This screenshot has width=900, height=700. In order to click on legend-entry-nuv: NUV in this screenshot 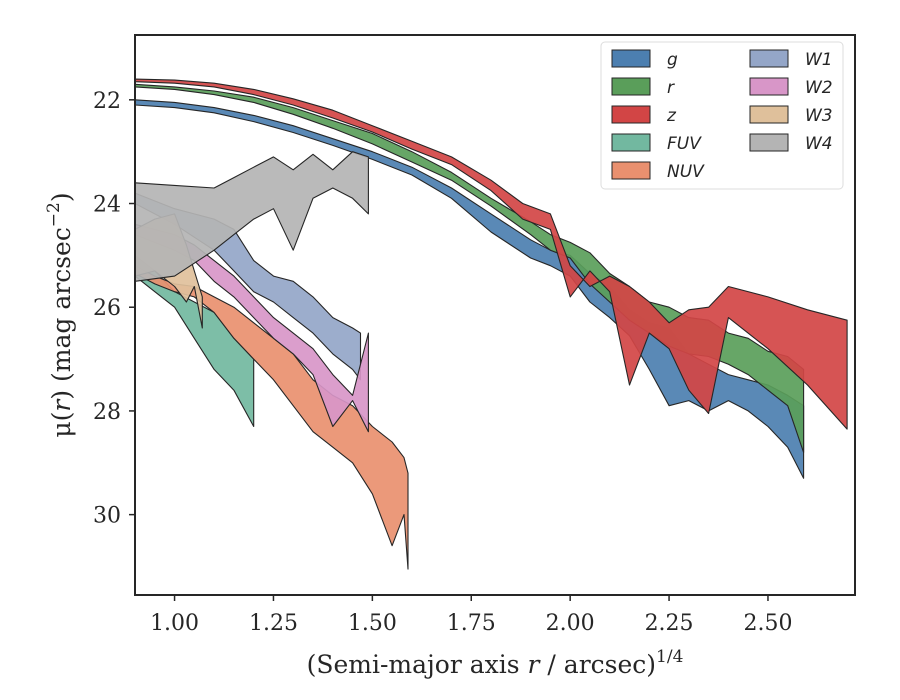, I will do `click(658, 171)`.